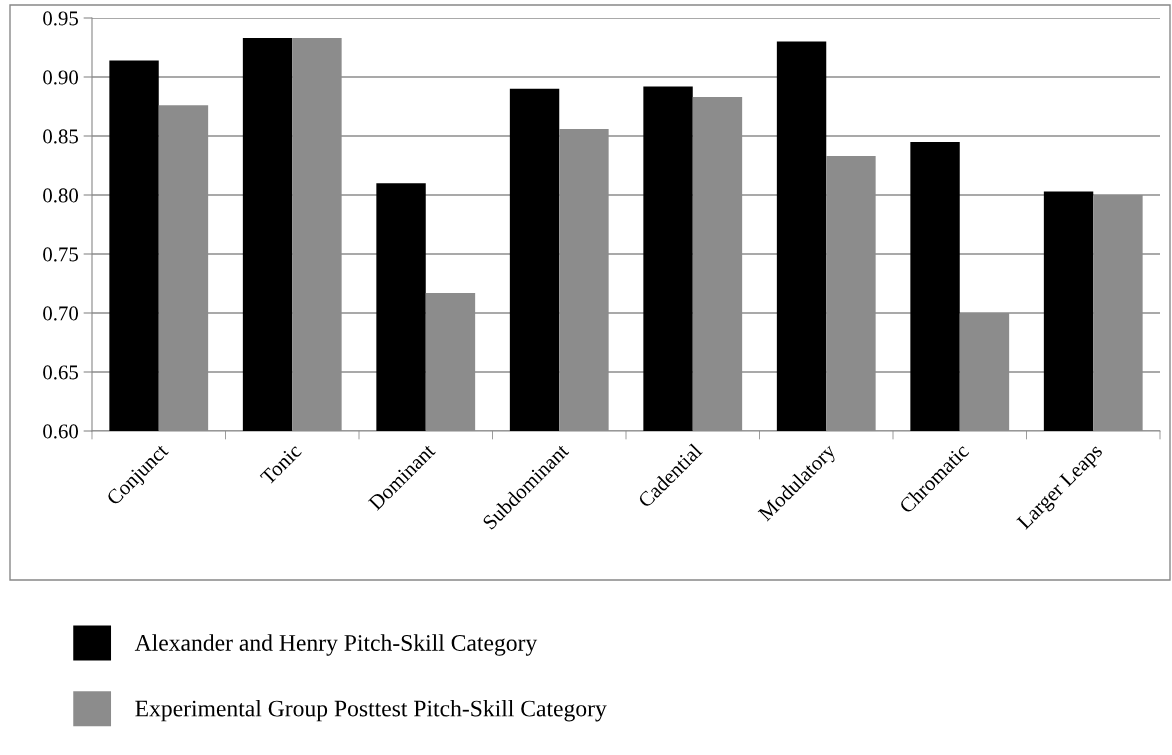 The width and height of the screenshot is (1172, 755). Describe the element at coordinates (60, 136) in the screenshot. I see `y-tick-label: 0.85` at that location.